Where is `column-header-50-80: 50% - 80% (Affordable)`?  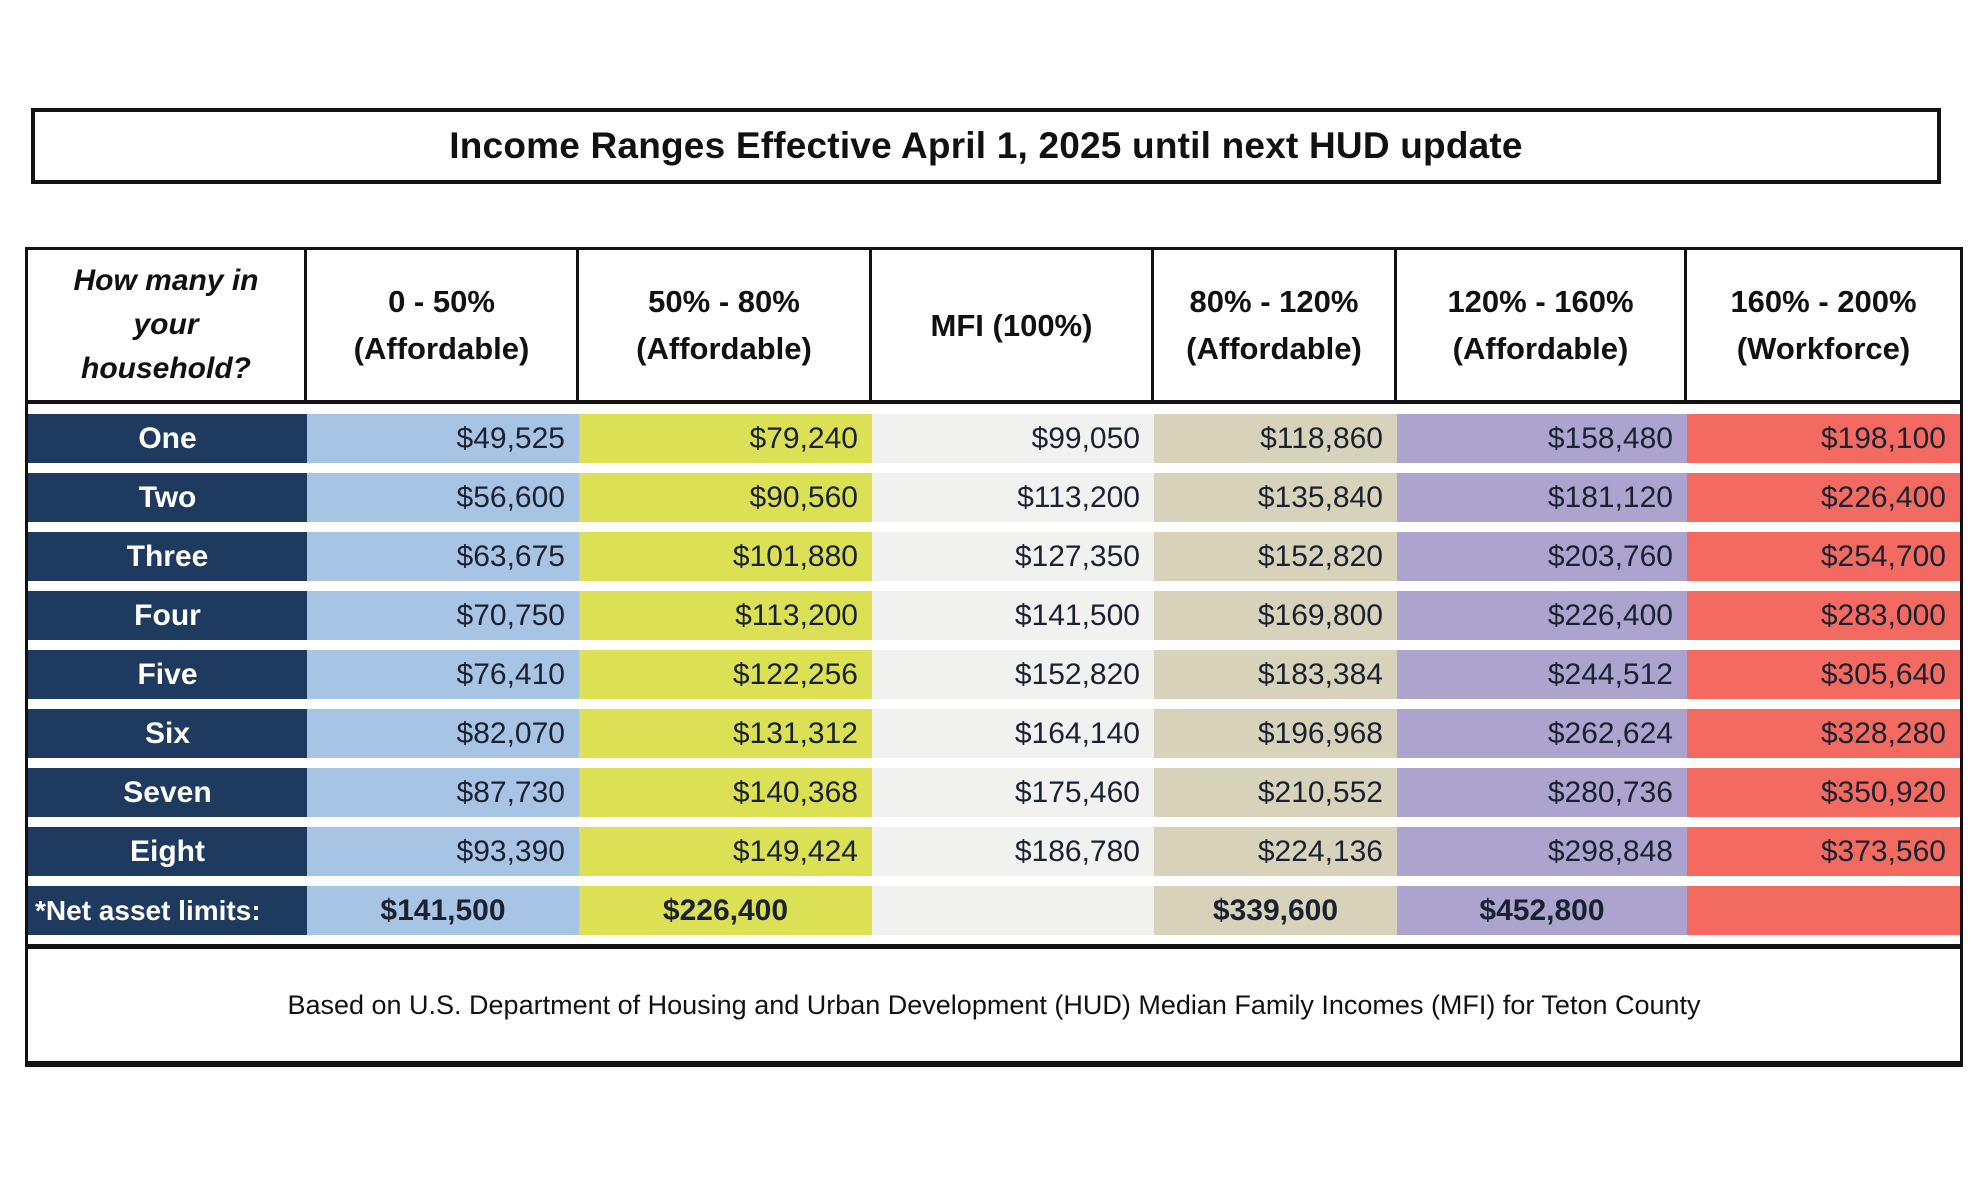 column-header-50-80: 50% - 80% (Affordable) is located at coordinates (725, 325).